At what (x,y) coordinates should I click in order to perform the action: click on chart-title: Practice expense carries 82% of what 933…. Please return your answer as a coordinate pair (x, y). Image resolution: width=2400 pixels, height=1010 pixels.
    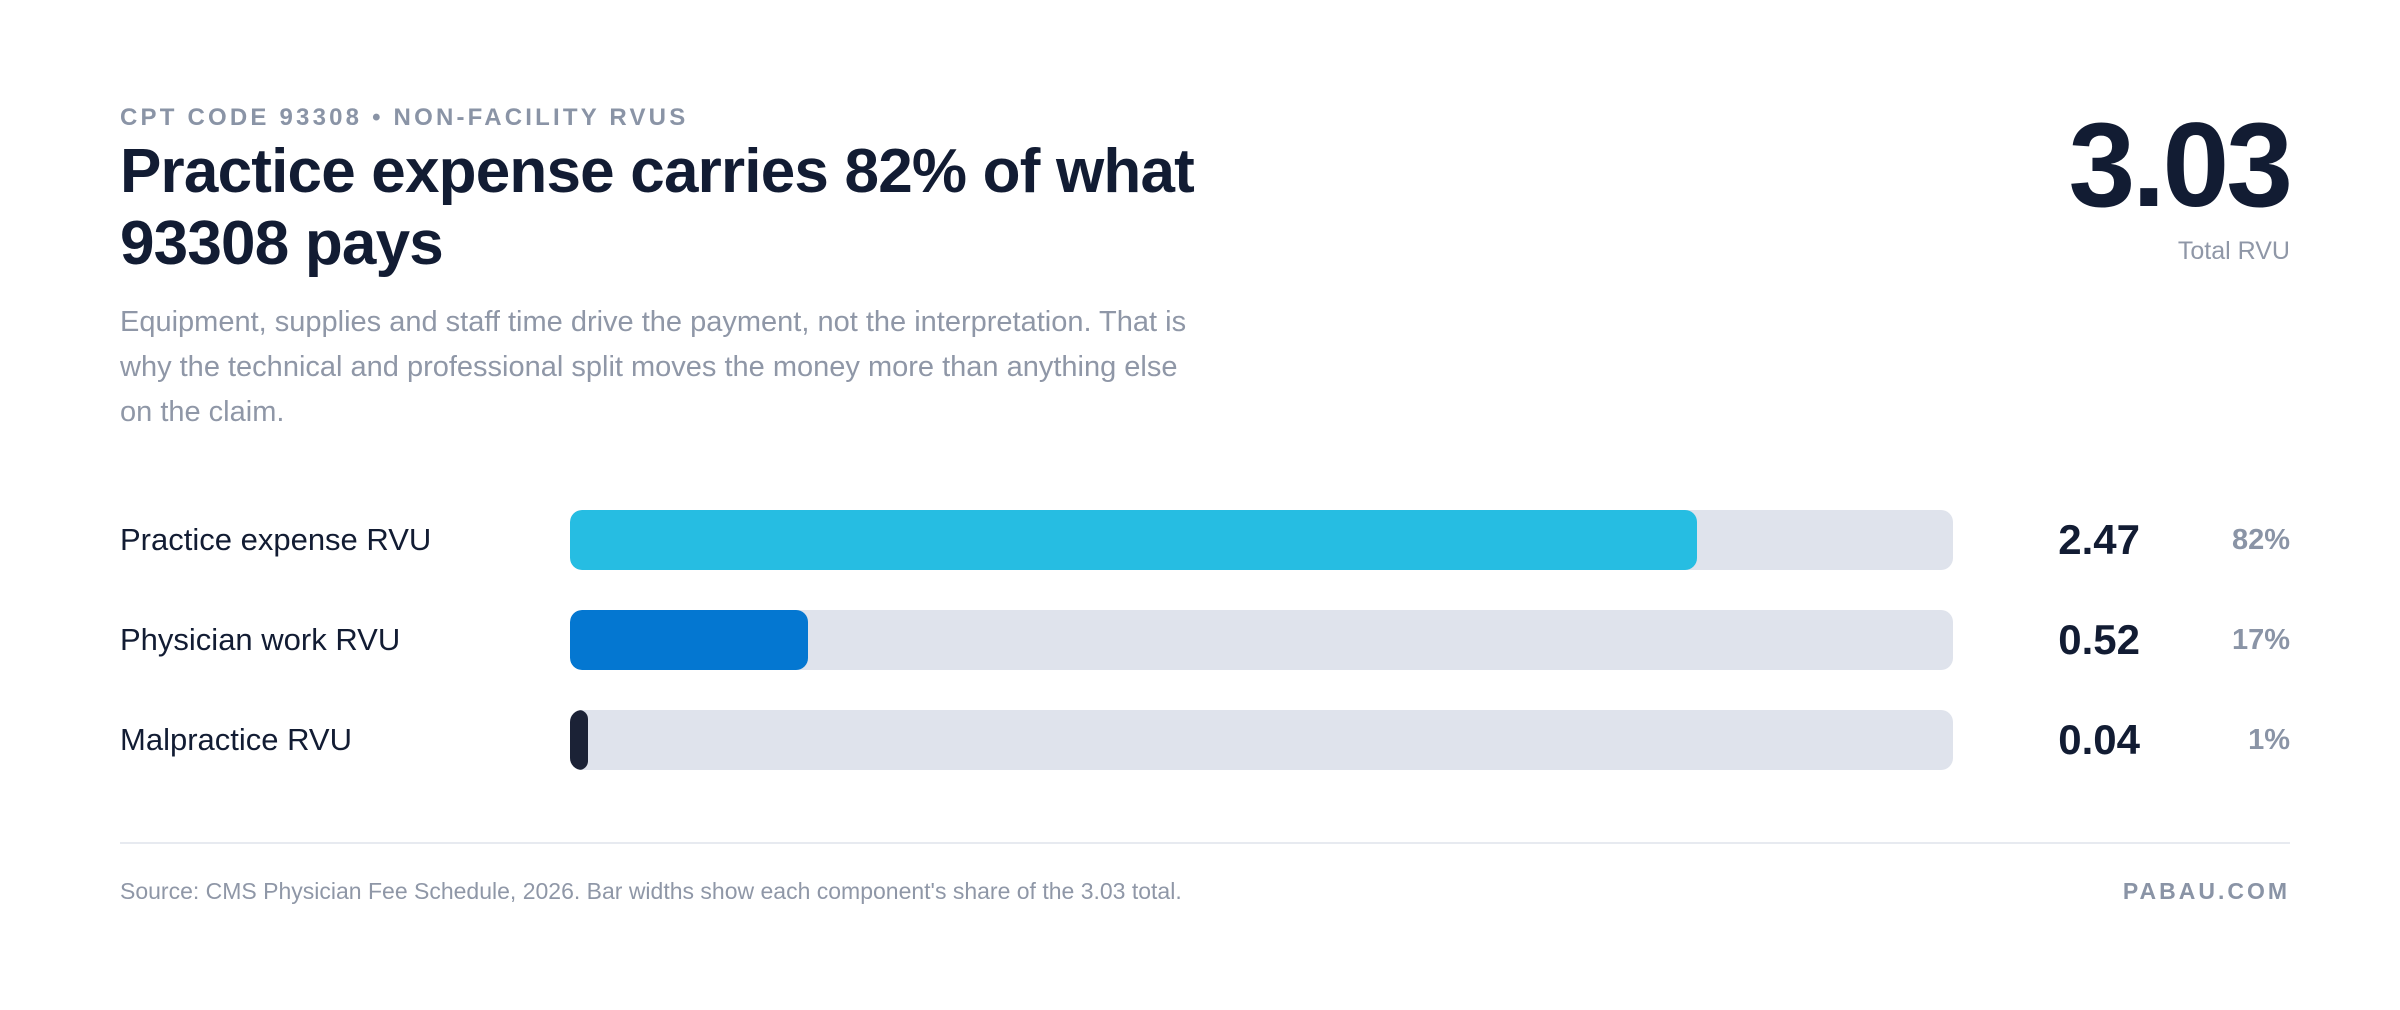
    Looking at the image, I should click on (657, 207).